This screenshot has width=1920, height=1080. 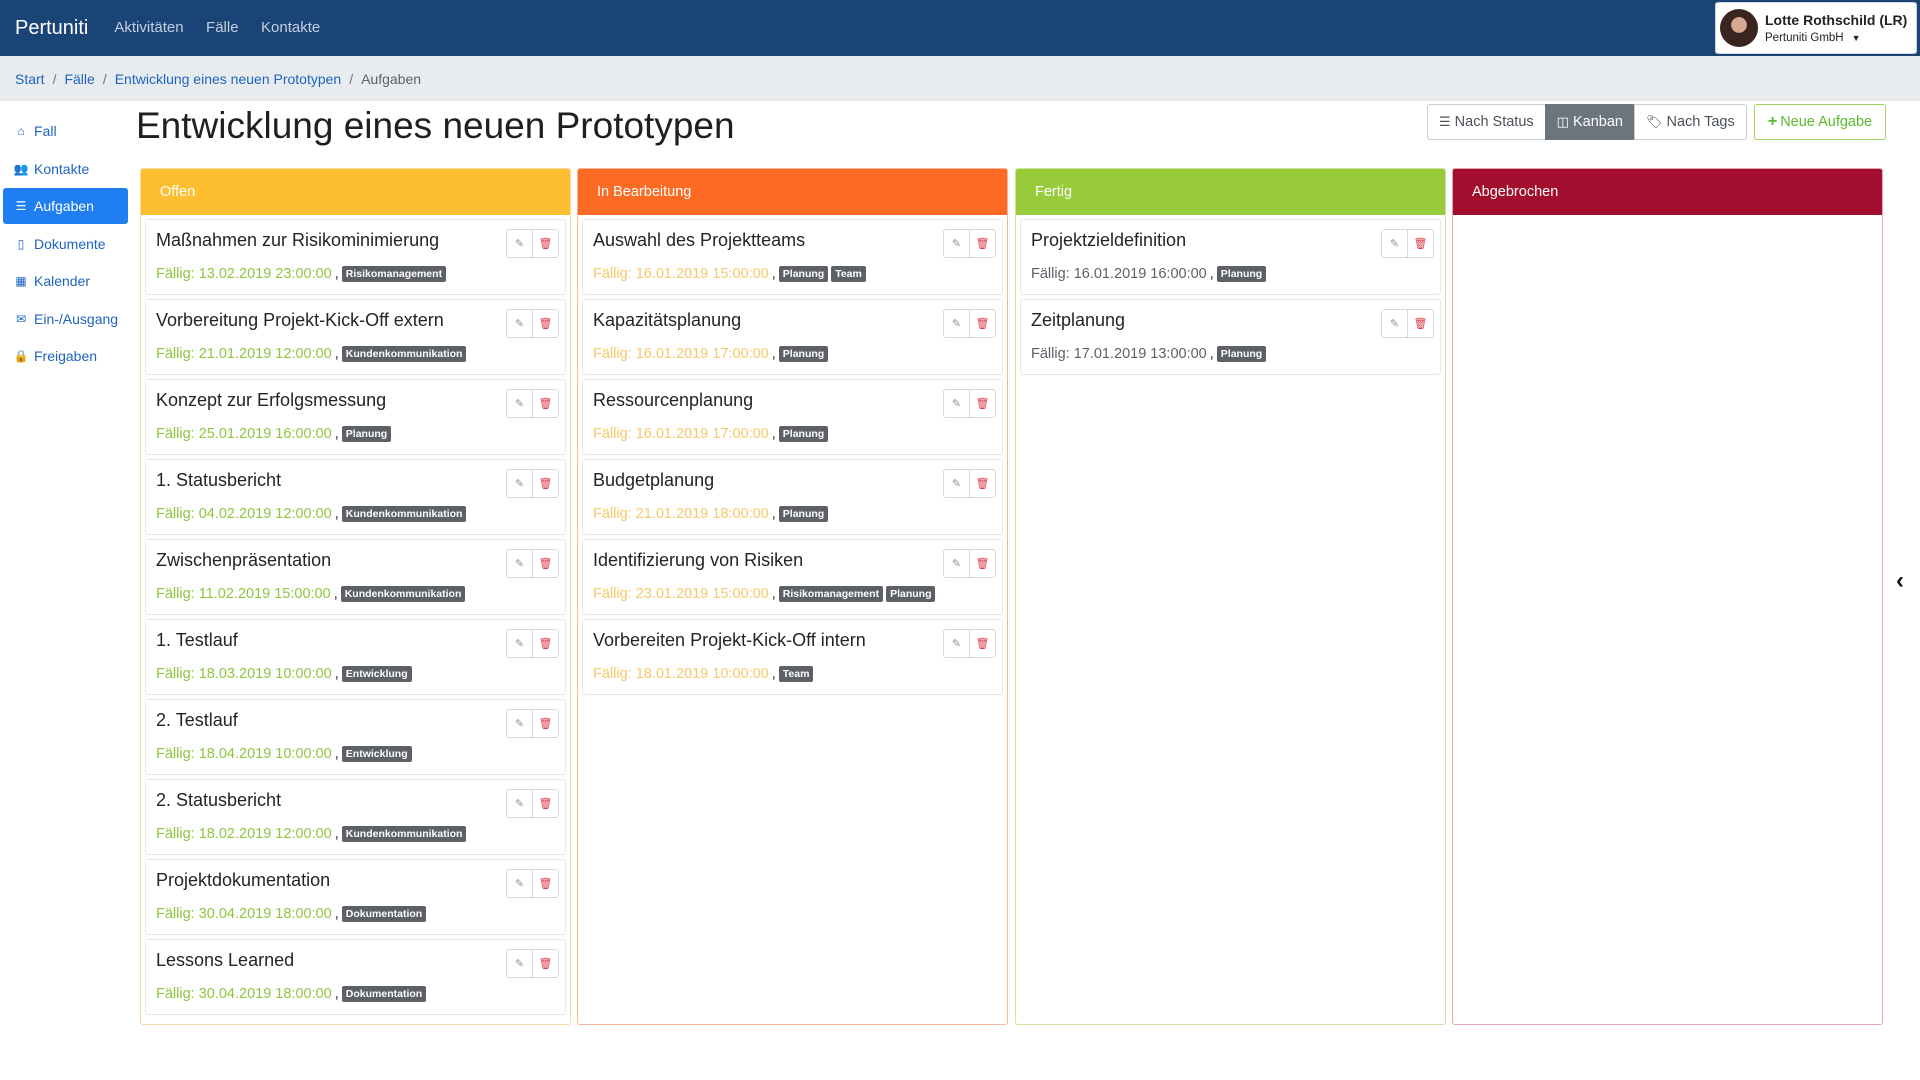 What do you see at coordinates (244, 560) in the screenshot?
I see `task-title: Zwischenpräsentation` at bounding box center [244, 560].